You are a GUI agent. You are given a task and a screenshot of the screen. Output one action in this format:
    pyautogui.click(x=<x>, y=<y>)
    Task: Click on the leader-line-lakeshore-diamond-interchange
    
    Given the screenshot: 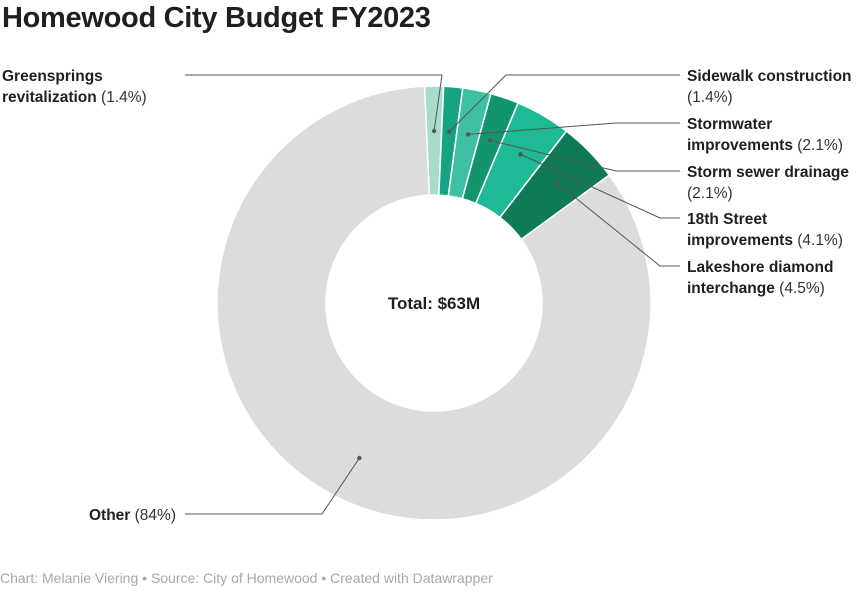 What is the action you would take?
    pyautogui.click(x=618, y=224)
    